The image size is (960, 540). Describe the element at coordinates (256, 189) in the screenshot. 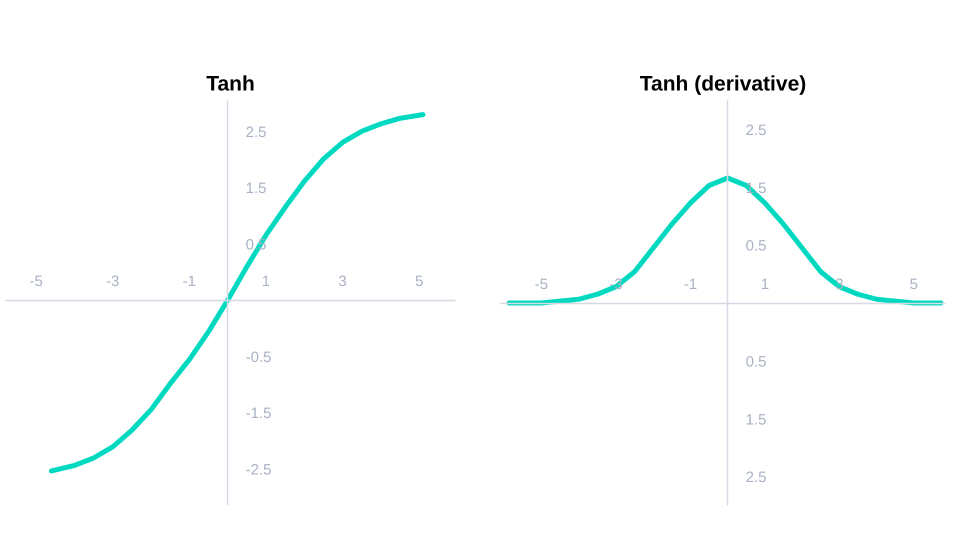

I see `annotation: 1.5` at that location.